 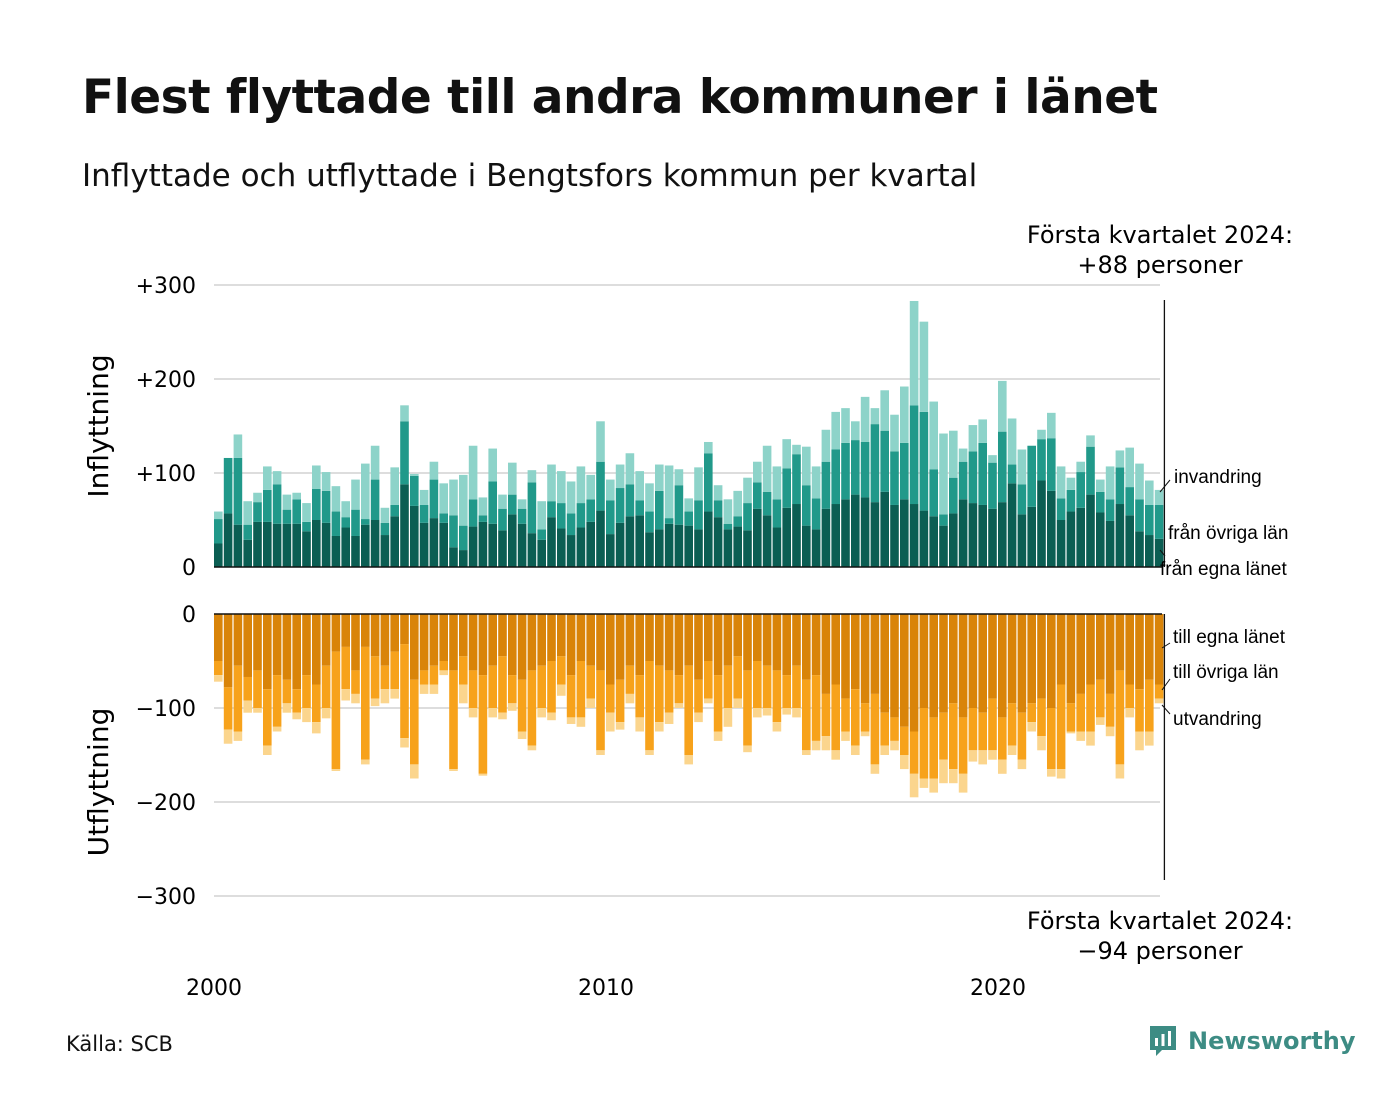 What do you see at coordinates (166, 380) in the screenshot?
I see `inflow-y-tick-label: +200` at bounding box center [166, 380].